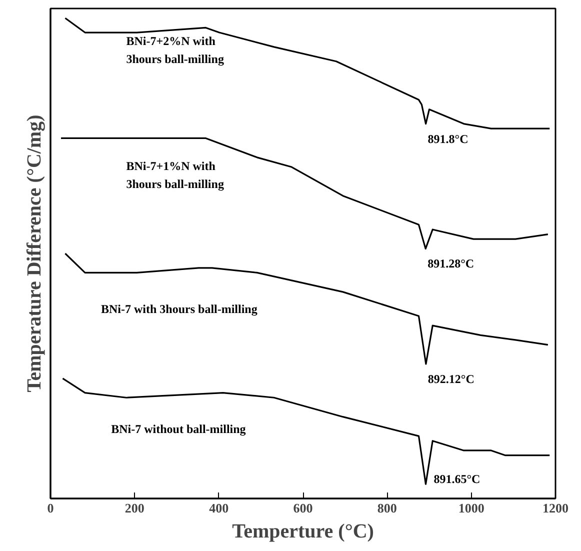 The image size is (581, 551). I want to click on annotation: 891.65°C, so click(457, 479).